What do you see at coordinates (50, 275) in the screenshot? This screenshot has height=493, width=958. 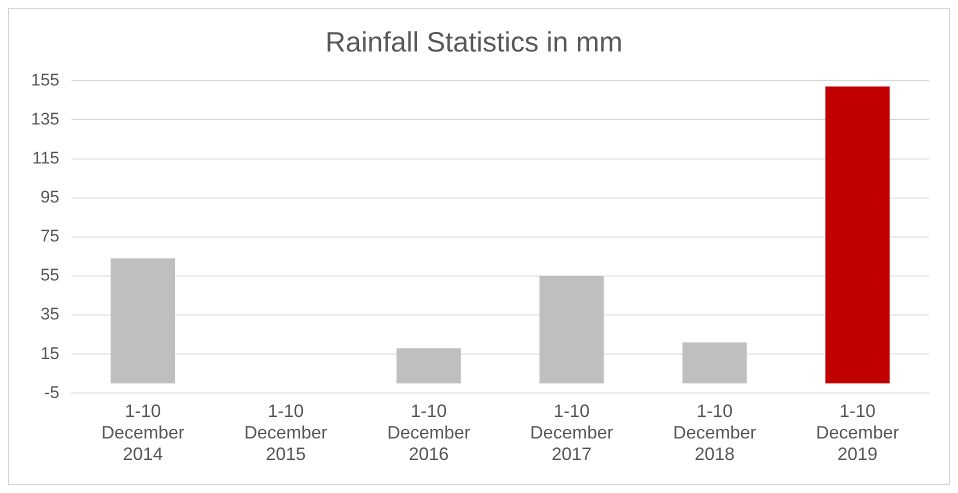 I see `y-tick-label: 55` at bounding box center [50, 275].